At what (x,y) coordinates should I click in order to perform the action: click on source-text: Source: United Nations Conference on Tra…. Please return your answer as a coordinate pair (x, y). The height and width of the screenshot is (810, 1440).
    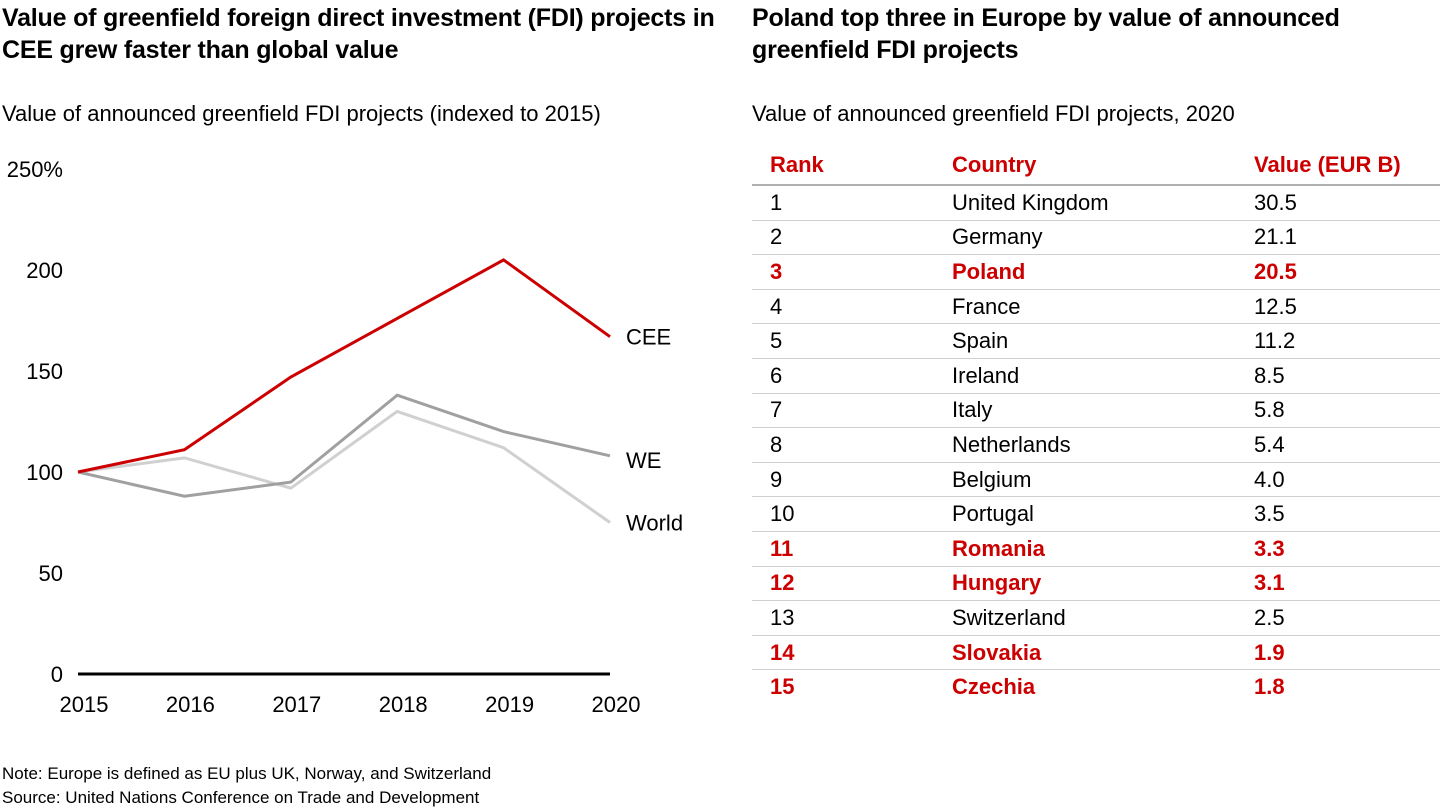
    Looking at the image, I should click on (241, 797).